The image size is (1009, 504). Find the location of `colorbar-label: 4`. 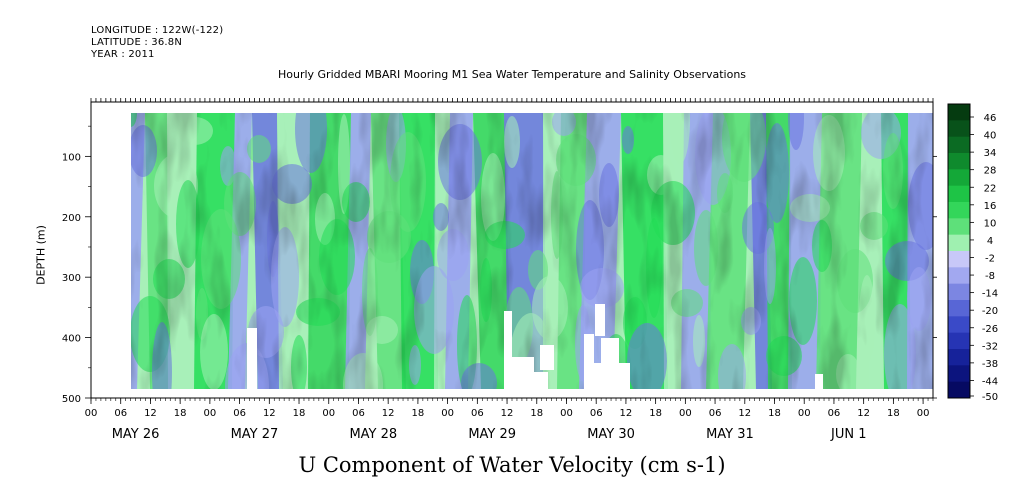

colorbar-label: 4 is located at coordinates (990, 241).